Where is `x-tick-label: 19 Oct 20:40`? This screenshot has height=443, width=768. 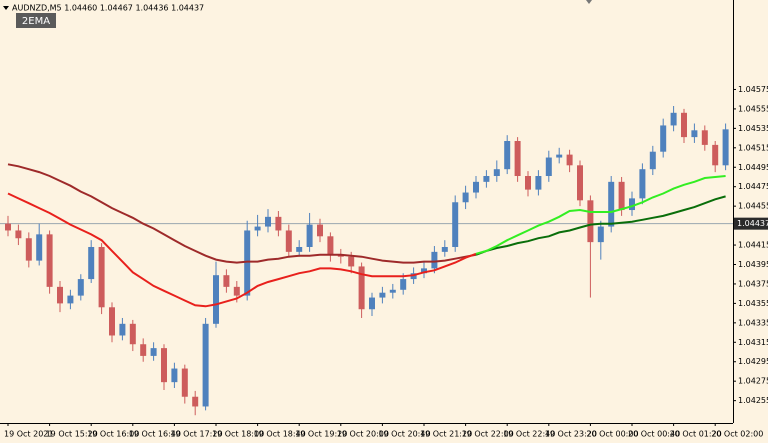
x-tick-label: 19 Oct 20:40 is located at coordinates (404, 434).